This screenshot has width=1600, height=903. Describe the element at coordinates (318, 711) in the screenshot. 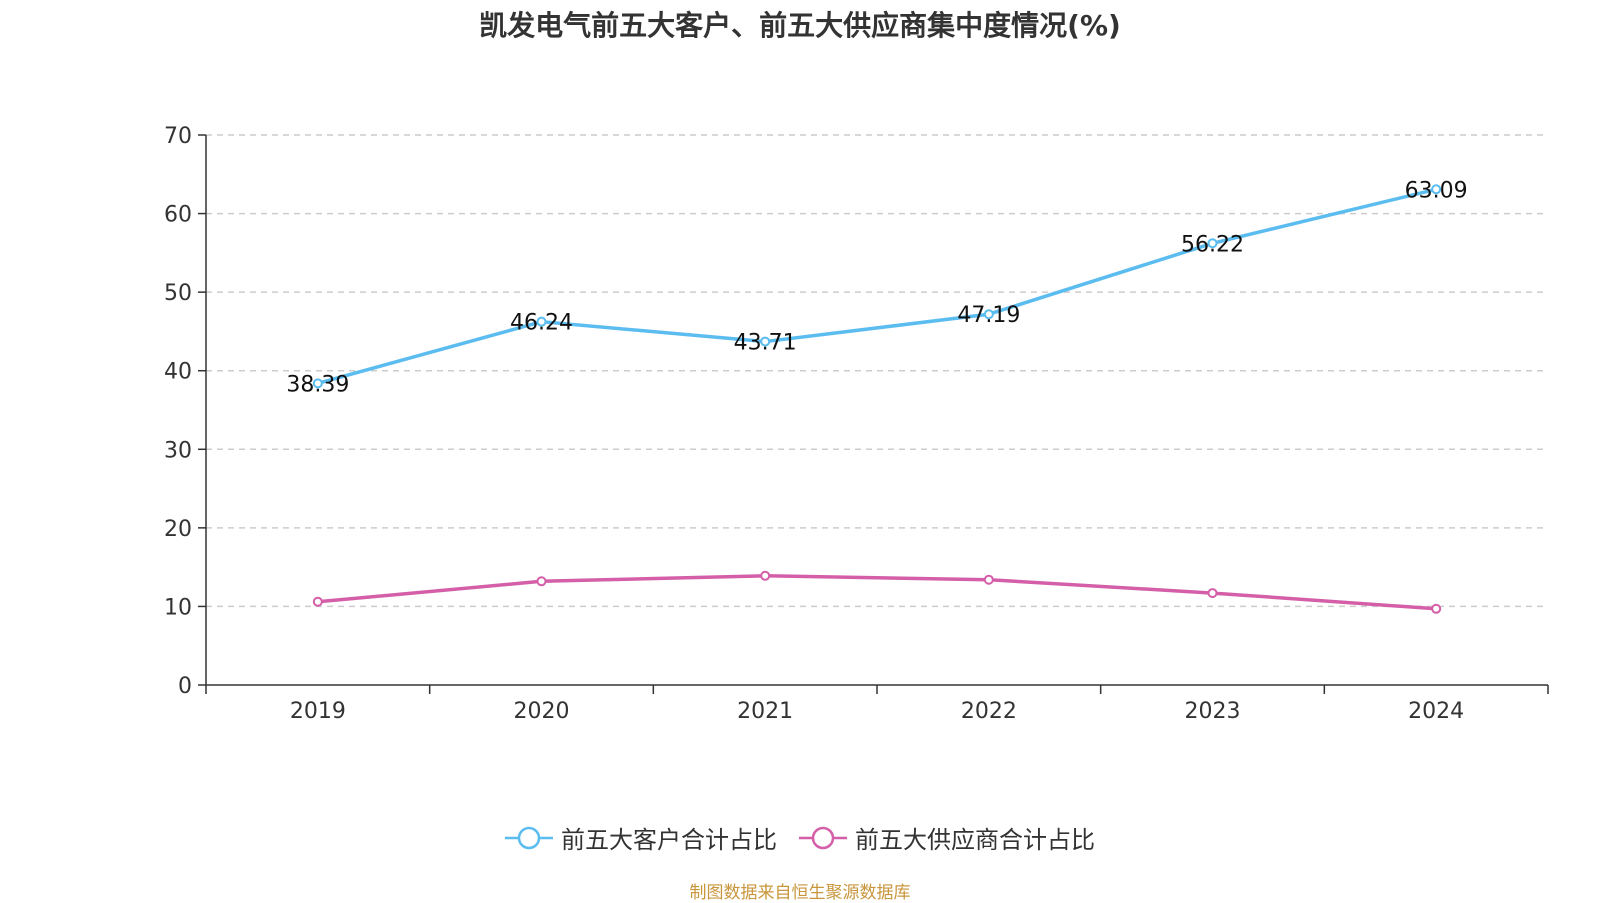

I see `x-tick-label: 2019` at that location.